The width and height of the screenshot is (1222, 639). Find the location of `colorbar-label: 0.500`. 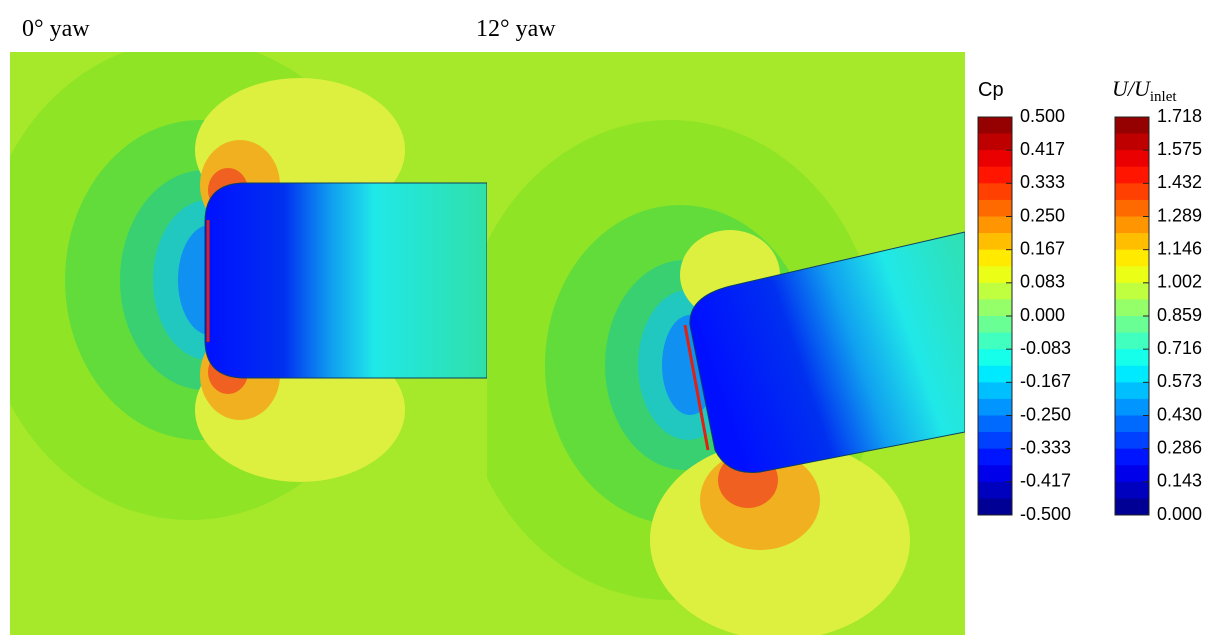

colorbar-label: 0.500 is located at coordinates (1042, 116).